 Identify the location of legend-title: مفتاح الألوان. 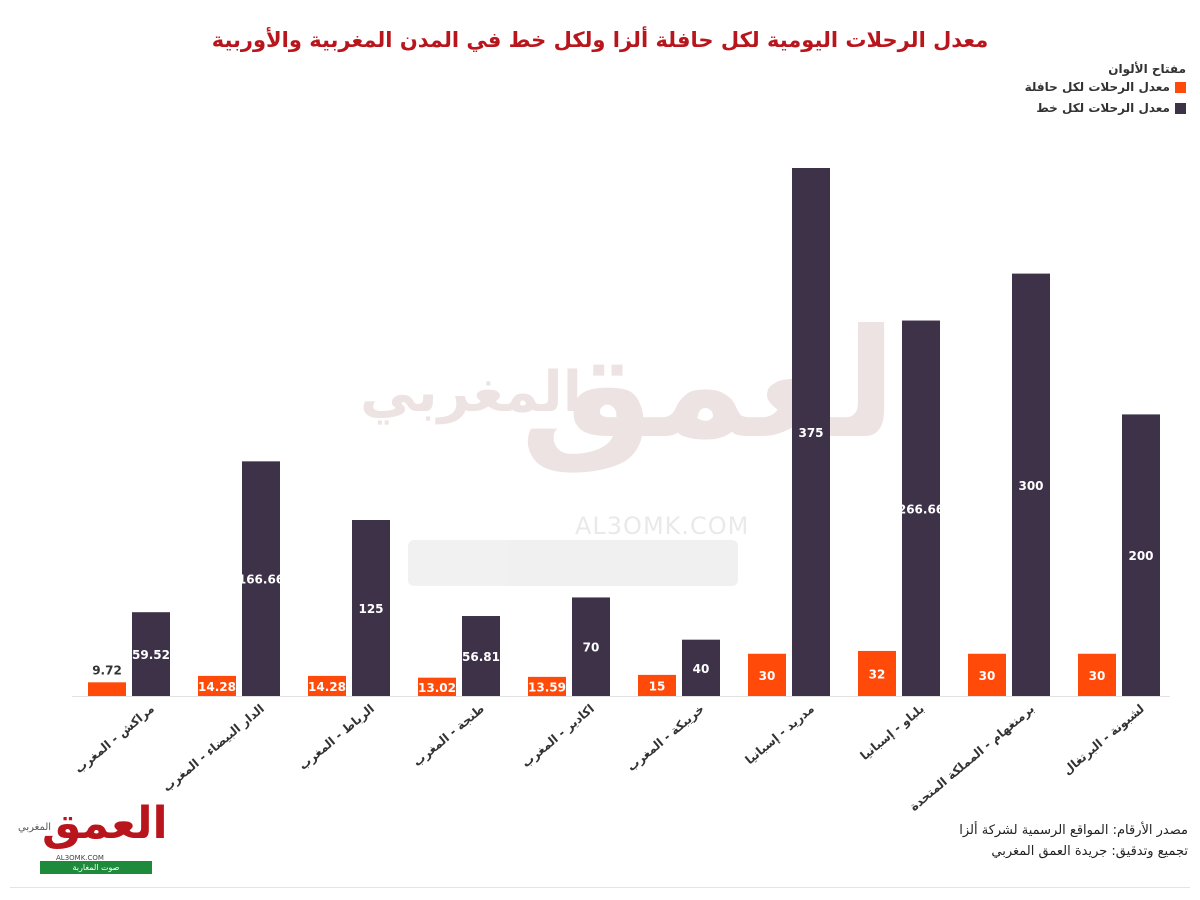
(1147, 69).